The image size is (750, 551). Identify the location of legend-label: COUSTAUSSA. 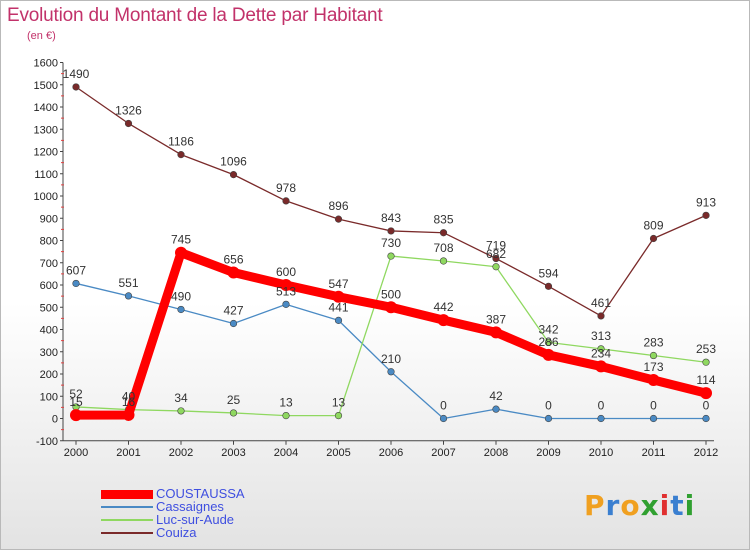
(200, 493).